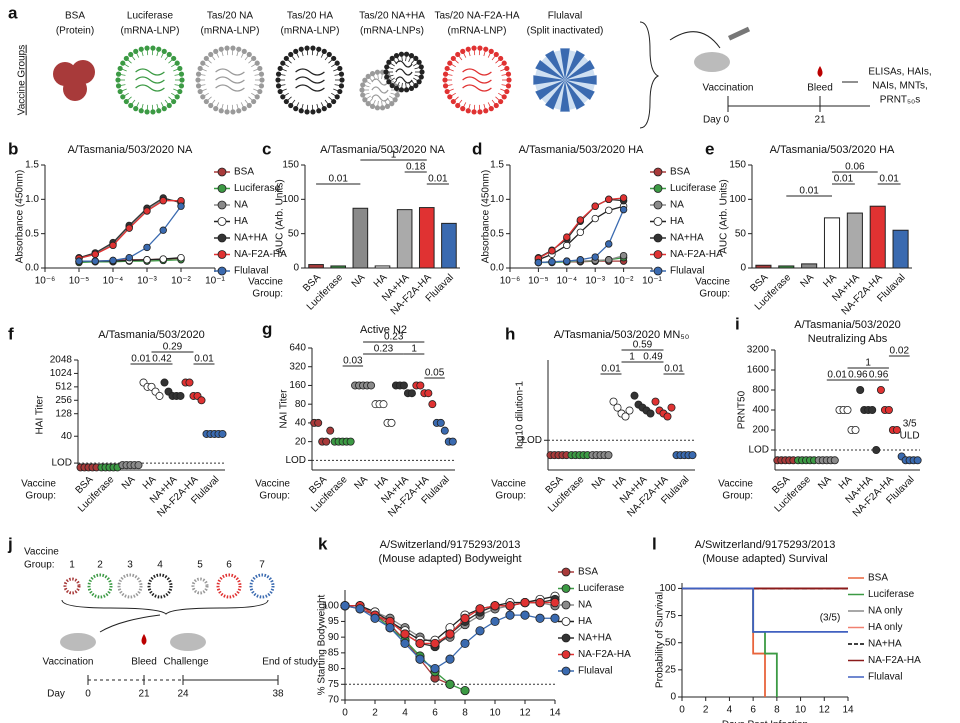 The width and height of the screenshot is (960, 723). Describe the element at coordinates (730, 710) in the screenshot. I see `x-tick-label: 4` at that location.